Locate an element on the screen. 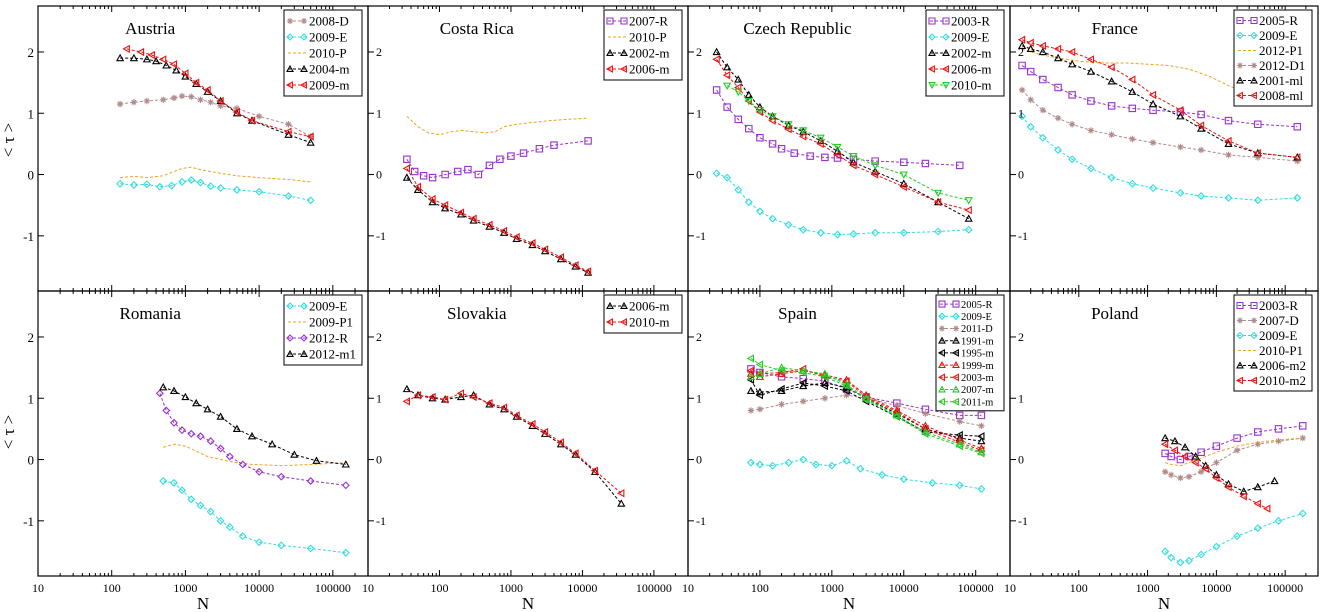 Image resolution: width=1325 pixels, height=612 pixels. x-tick-label: 100 is located at coordinates (112, 588).